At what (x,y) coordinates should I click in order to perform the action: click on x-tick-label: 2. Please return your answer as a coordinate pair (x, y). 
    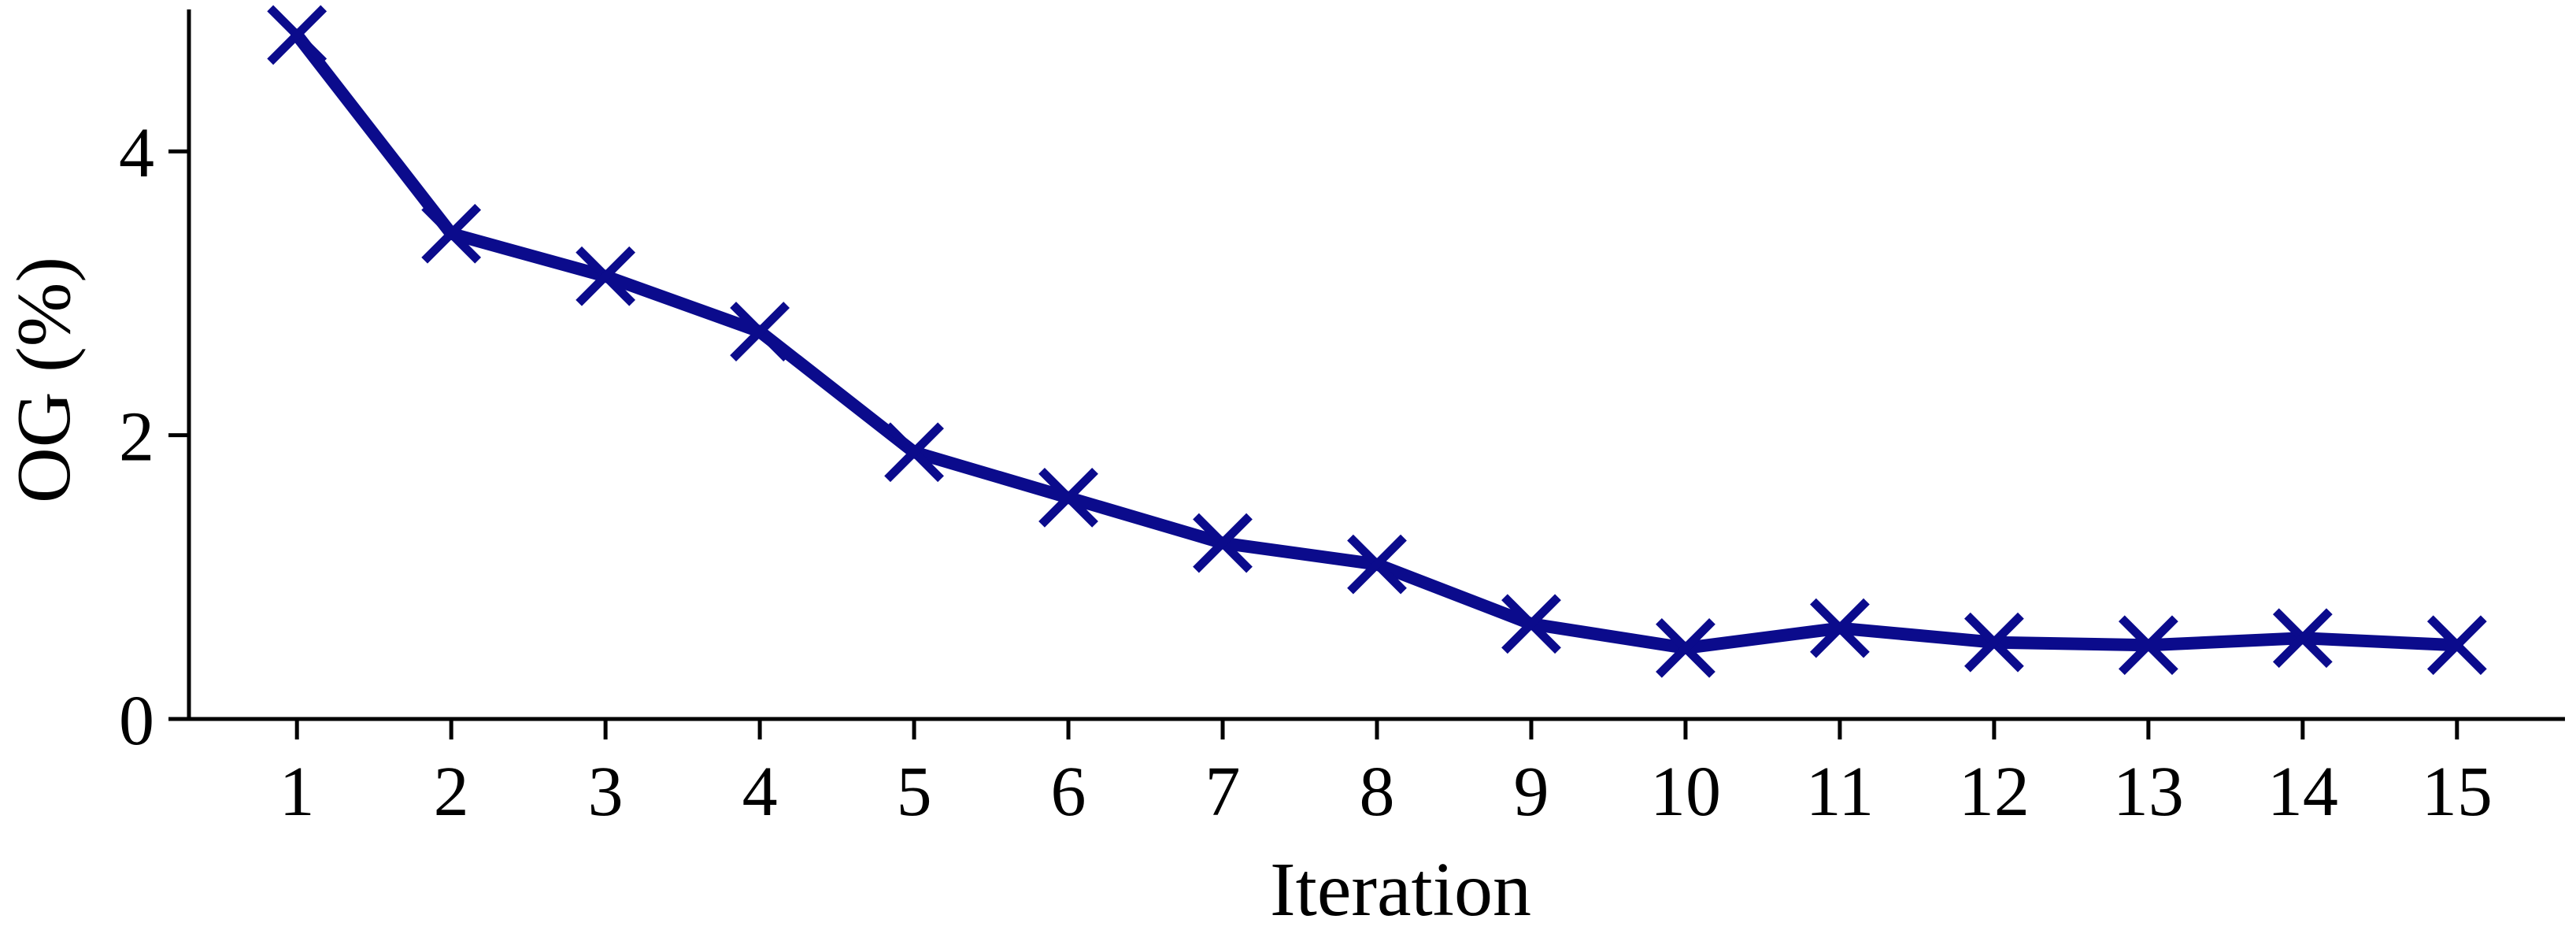
    Looking at the image, I should click on (451, 792).